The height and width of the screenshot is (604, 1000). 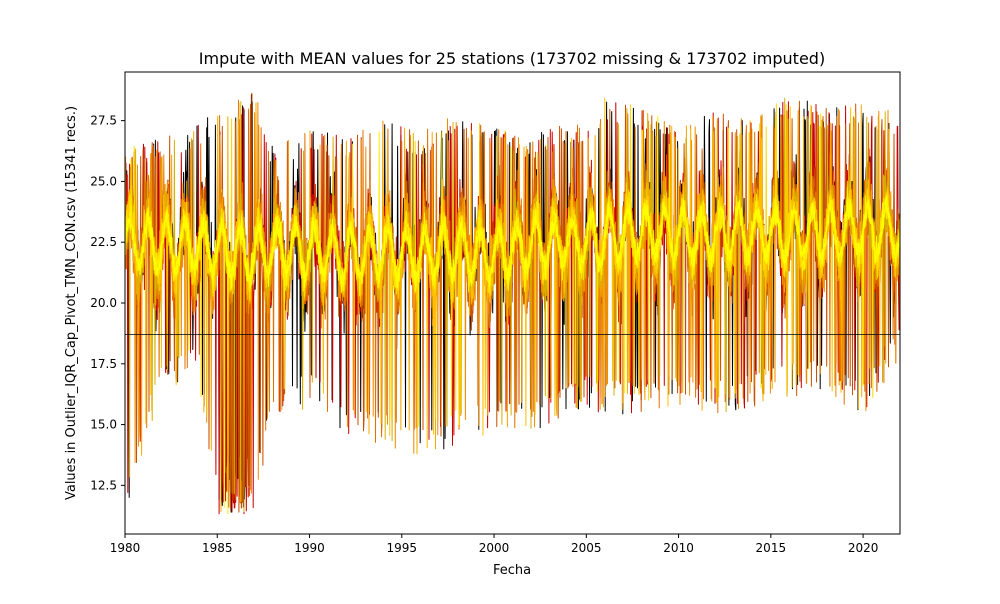 What do you see at coordinates (217, 548) in the screenshot?
I see `x-tick-label: 1985` at bounding box center [217, 548].